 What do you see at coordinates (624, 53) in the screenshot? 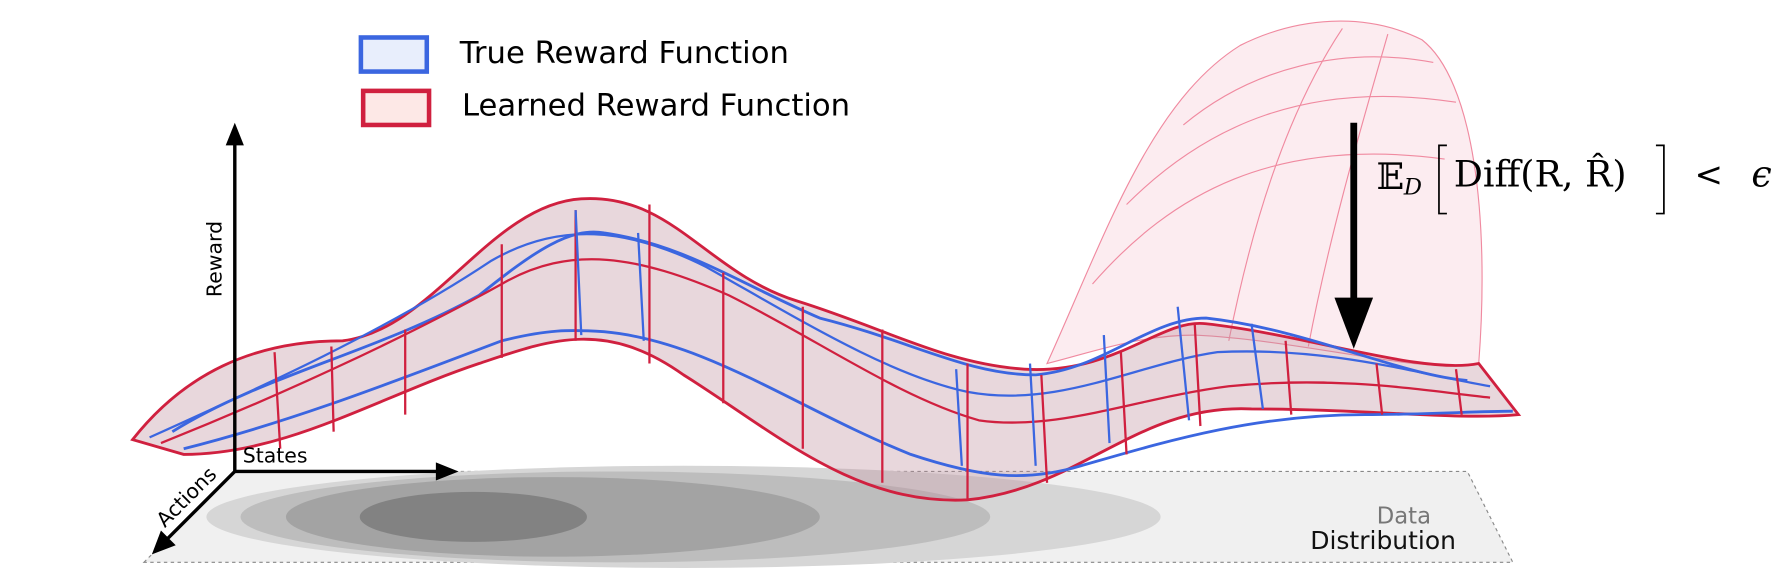
I see `legend-label: True Reward Function` at bounding box center [624, 53].